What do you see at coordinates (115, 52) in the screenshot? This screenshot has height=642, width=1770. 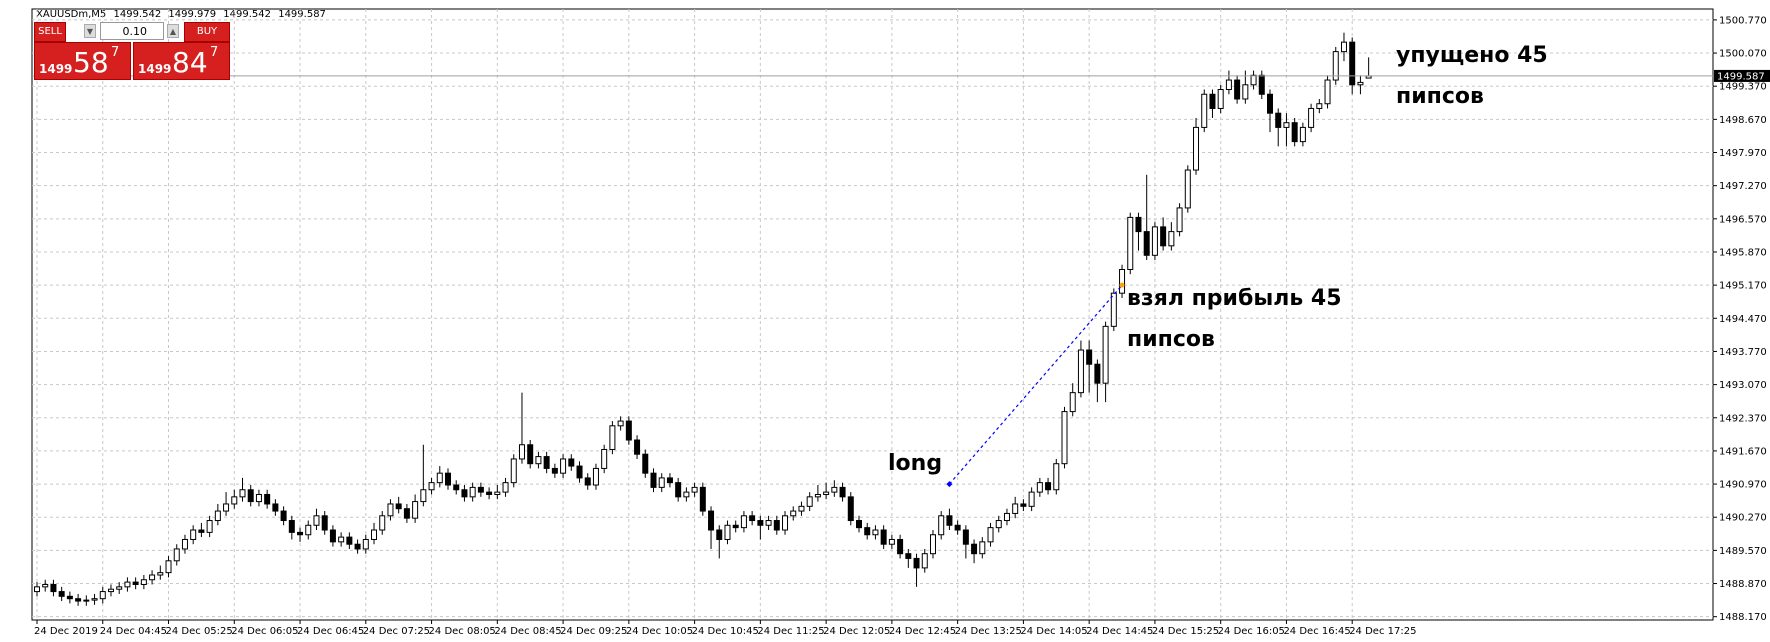 I see `bid-sup: 7` at bounding box center [115, 52].